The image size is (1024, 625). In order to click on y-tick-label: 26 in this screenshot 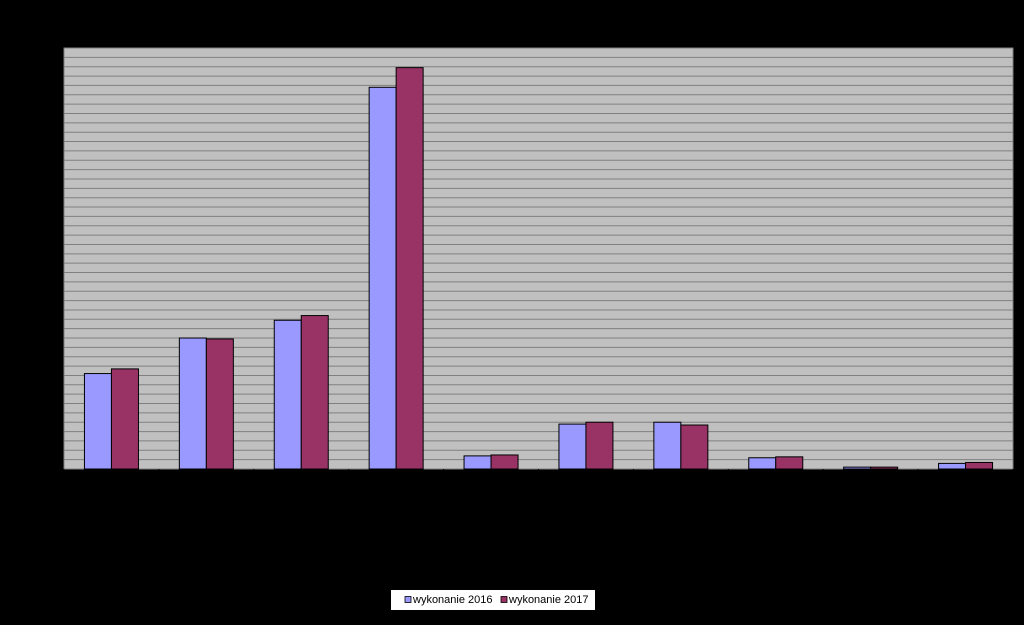, I will do `click(50, 226)`.